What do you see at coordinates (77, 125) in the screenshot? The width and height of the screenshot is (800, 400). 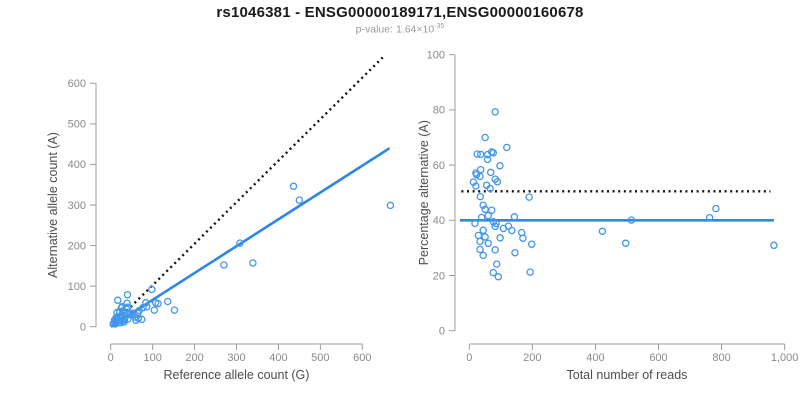 I see `y-tick-label: 500` at bounding box center [77, 125].